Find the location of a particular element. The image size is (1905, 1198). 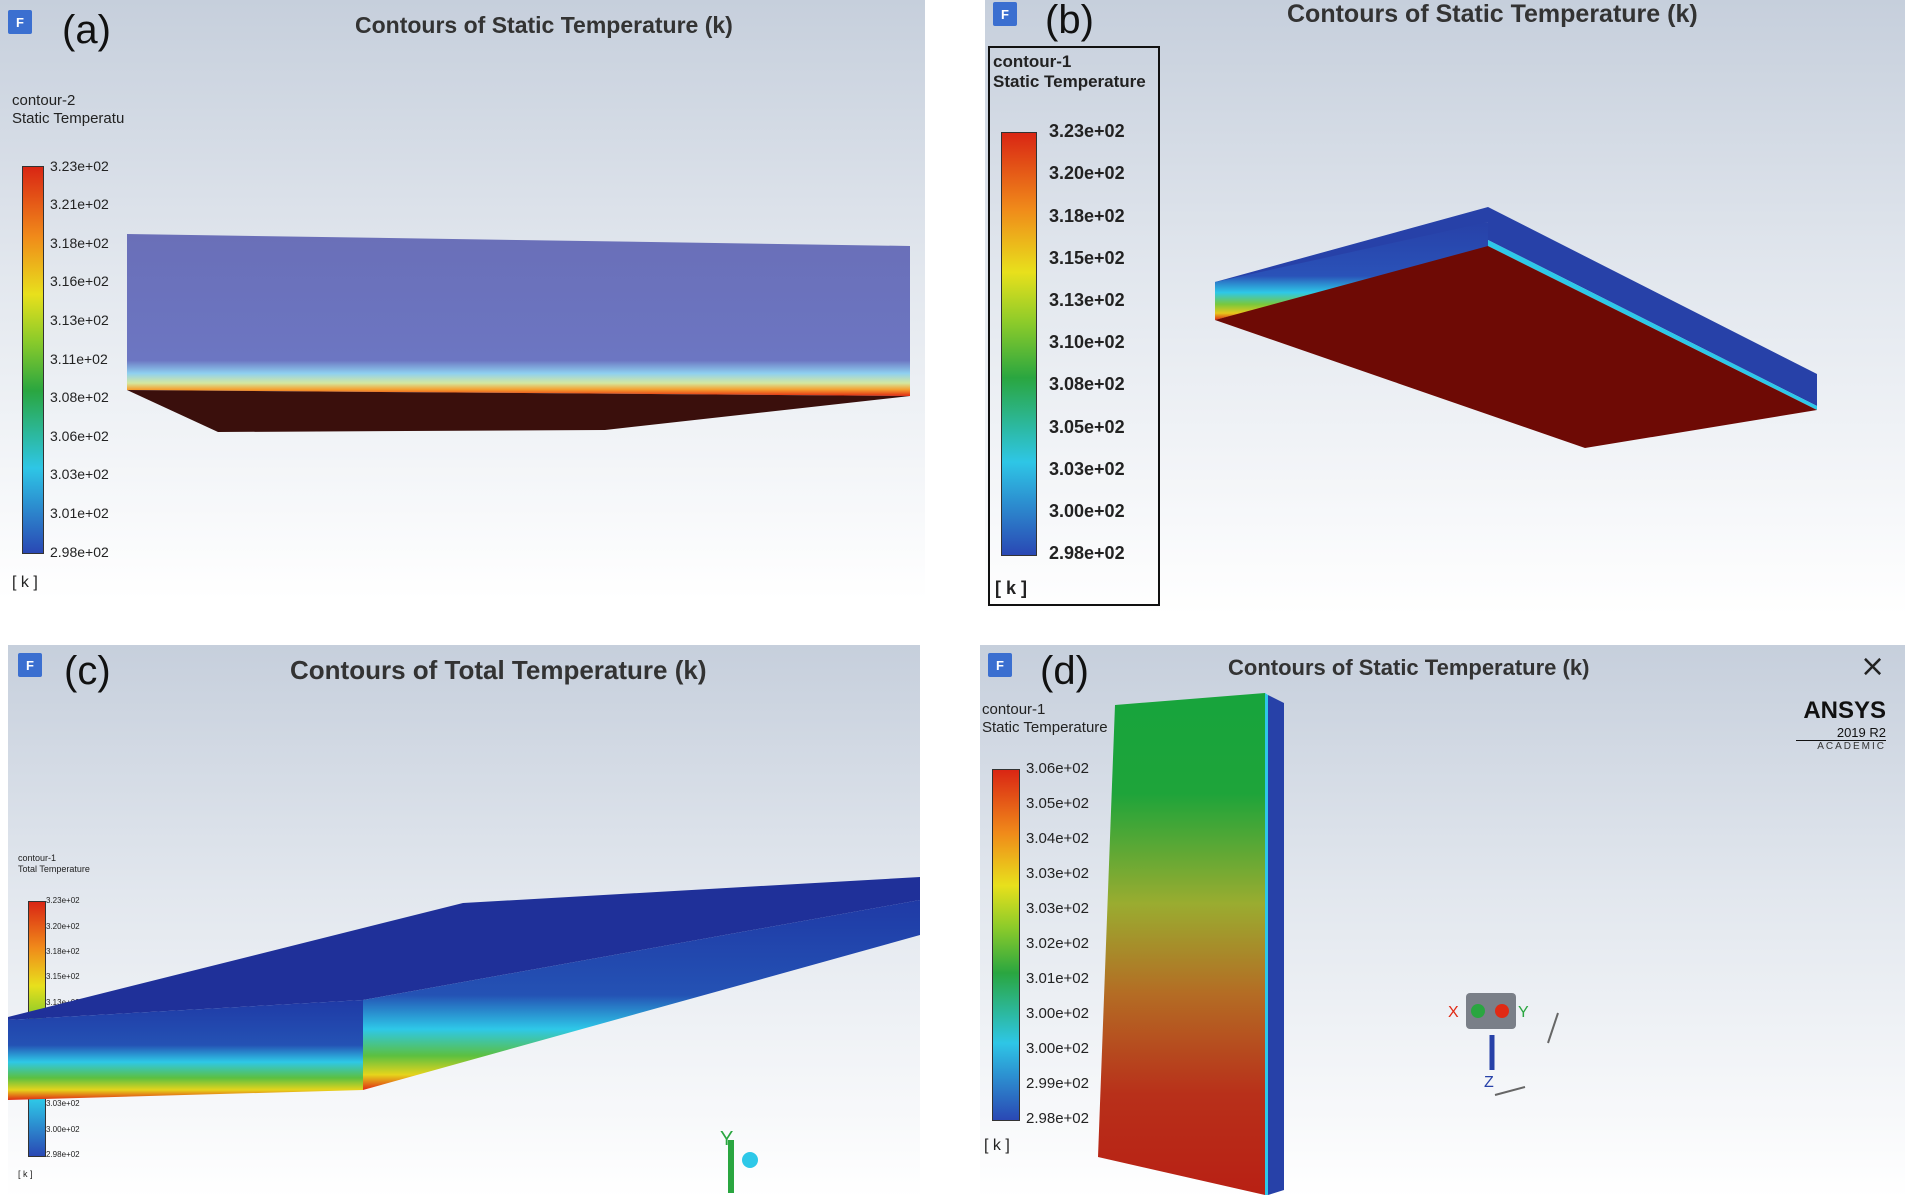

plate-geometry: Y is located at coordinates (464, 1035).